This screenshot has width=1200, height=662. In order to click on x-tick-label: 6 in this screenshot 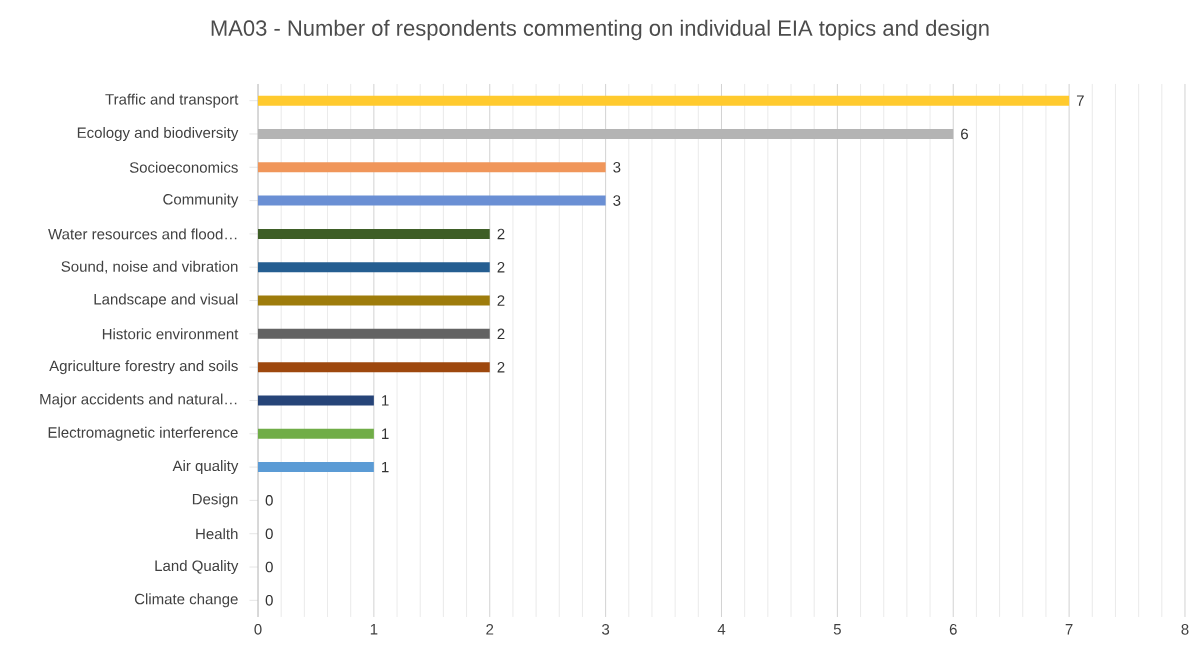, I will do `click(953, 629)`.